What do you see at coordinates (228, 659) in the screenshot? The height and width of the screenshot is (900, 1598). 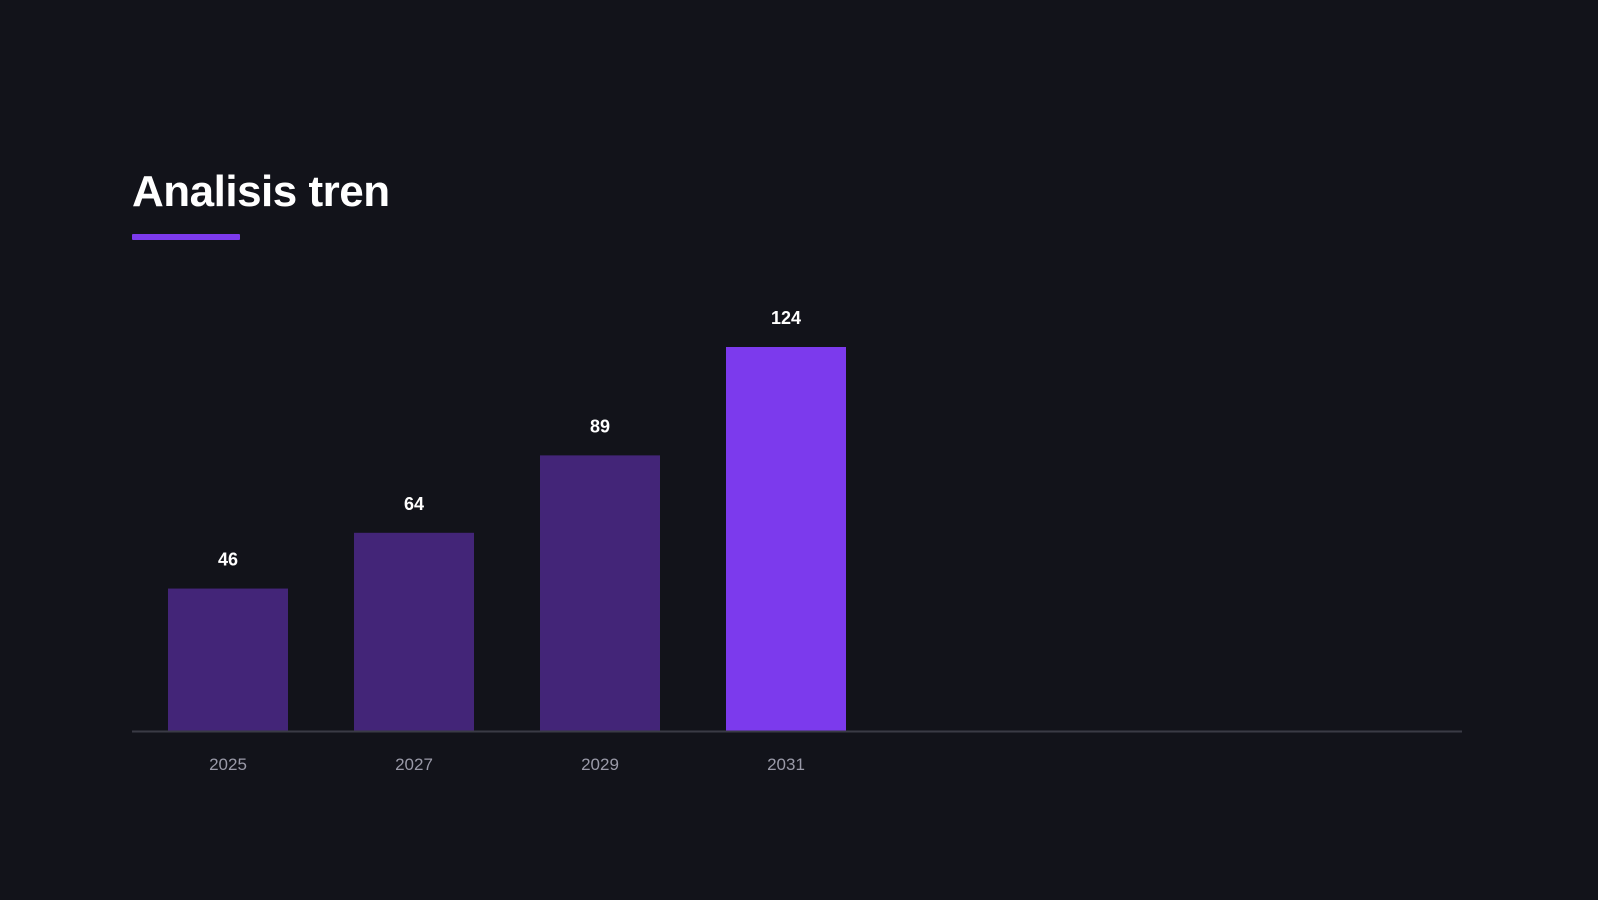 I see `bar-2025` at bounding box center [228, 659].